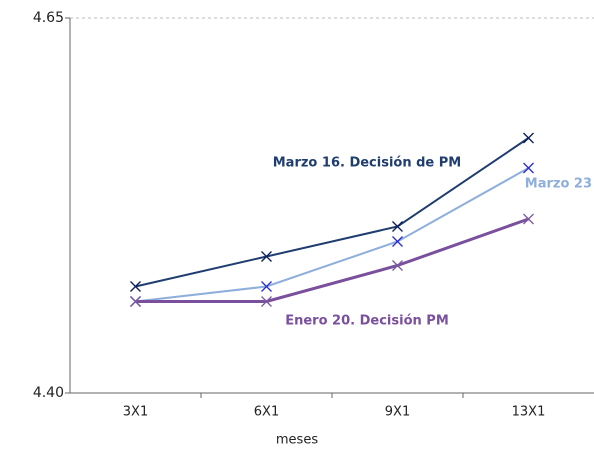 The width and height of the screenshot is (594, 451). Describe the element at coordinates (367, 163) in the screenshot. I see `series-label: Marzo 16. Decisión de PM` at that location.